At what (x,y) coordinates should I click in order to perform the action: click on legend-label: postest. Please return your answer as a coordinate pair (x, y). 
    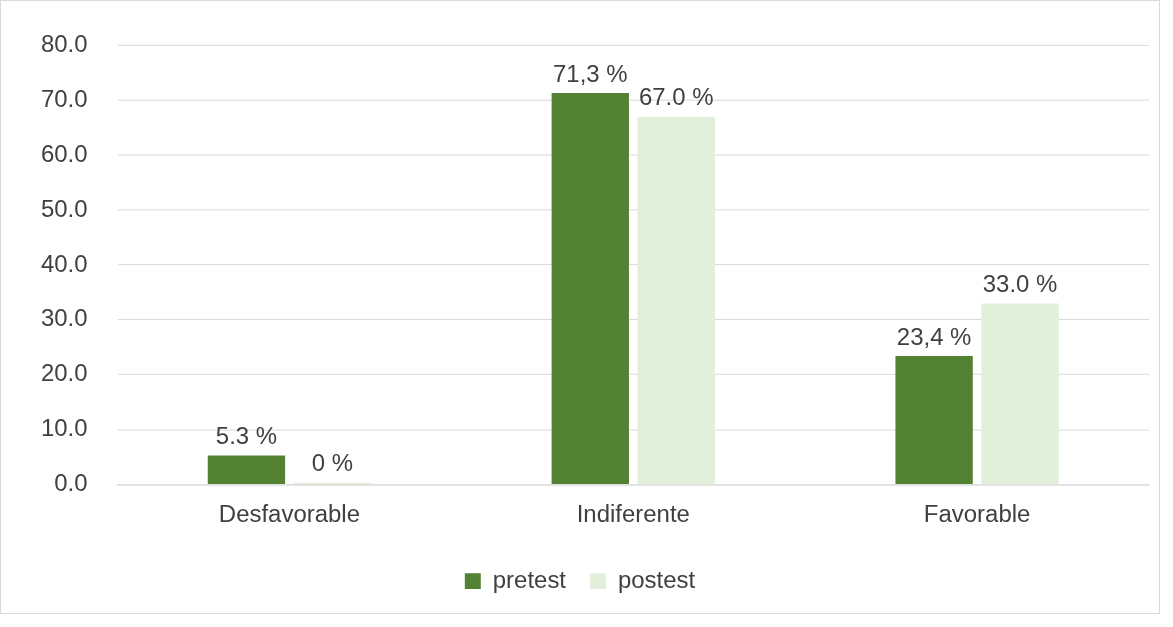
    Looking at the image, I should click on (656, 579).